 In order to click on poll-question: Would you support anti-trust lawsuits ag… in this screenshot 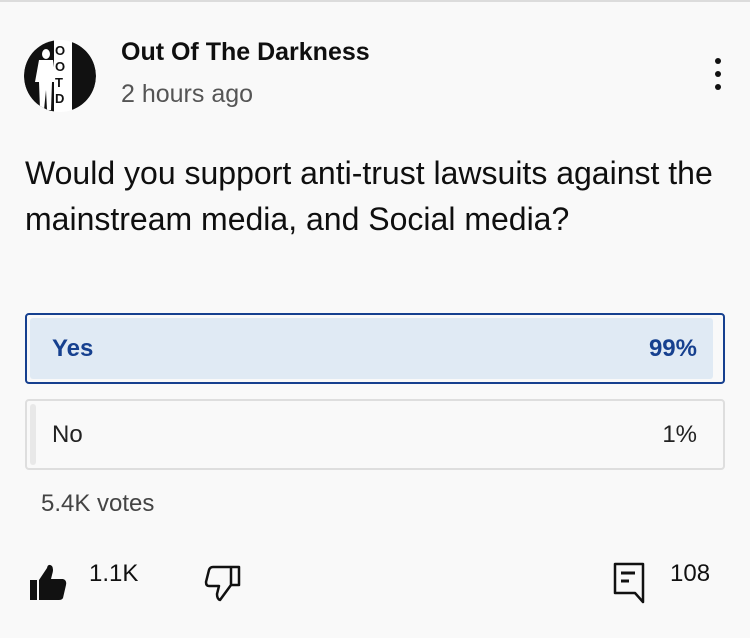, I will do `click(369, 196)`.